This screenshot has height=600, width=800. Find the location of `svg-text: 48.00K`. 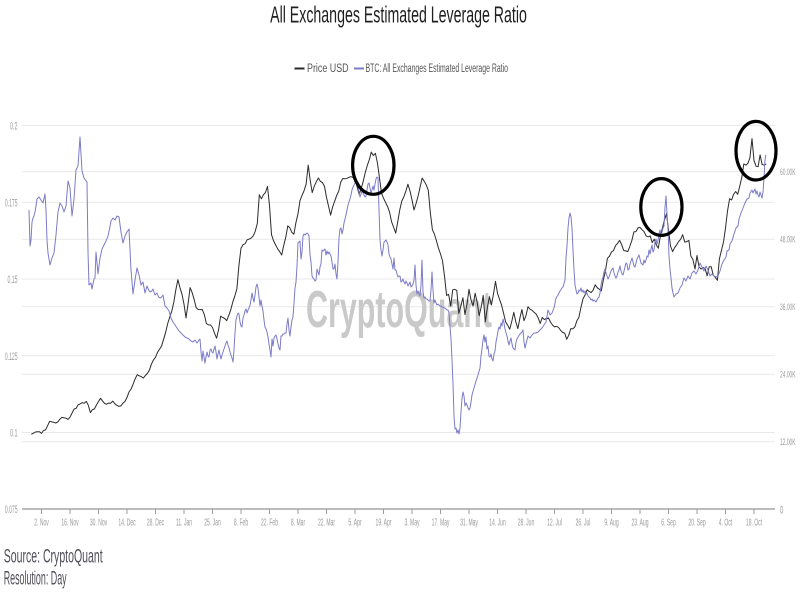

svg-text: 48.00K is located at coordinates (788, 239).